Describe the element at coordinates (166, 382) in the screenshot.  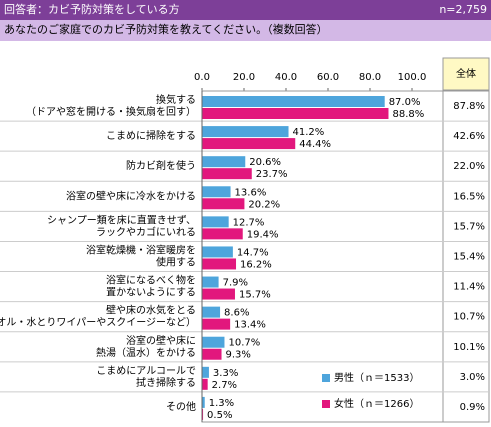
I see `category-label: 拭き掃除する` at that location.